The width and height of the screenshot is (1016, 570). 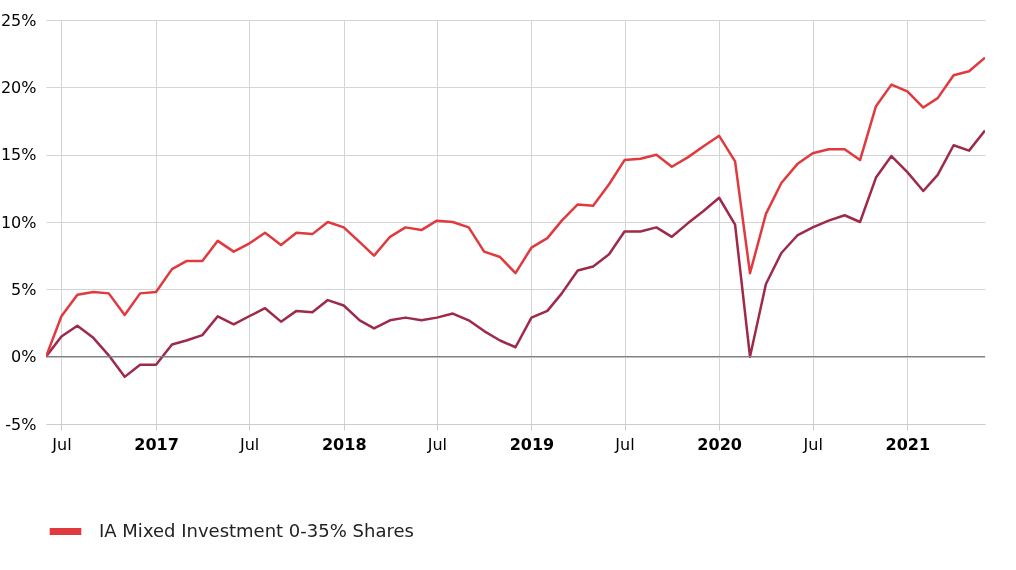 I want to click on x-tick-label: 2020, so click(x=719, y=444).